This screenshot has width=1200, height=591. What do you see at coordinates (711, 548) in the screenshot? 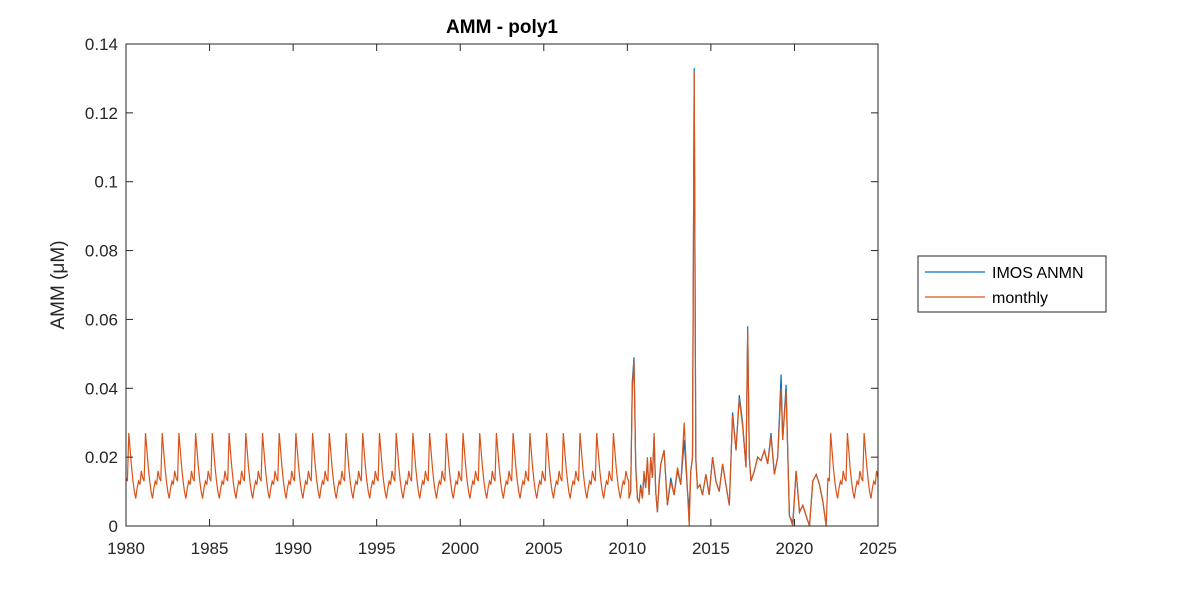
I see `x-tick-label: 2015` at bounding box center [711, 548].